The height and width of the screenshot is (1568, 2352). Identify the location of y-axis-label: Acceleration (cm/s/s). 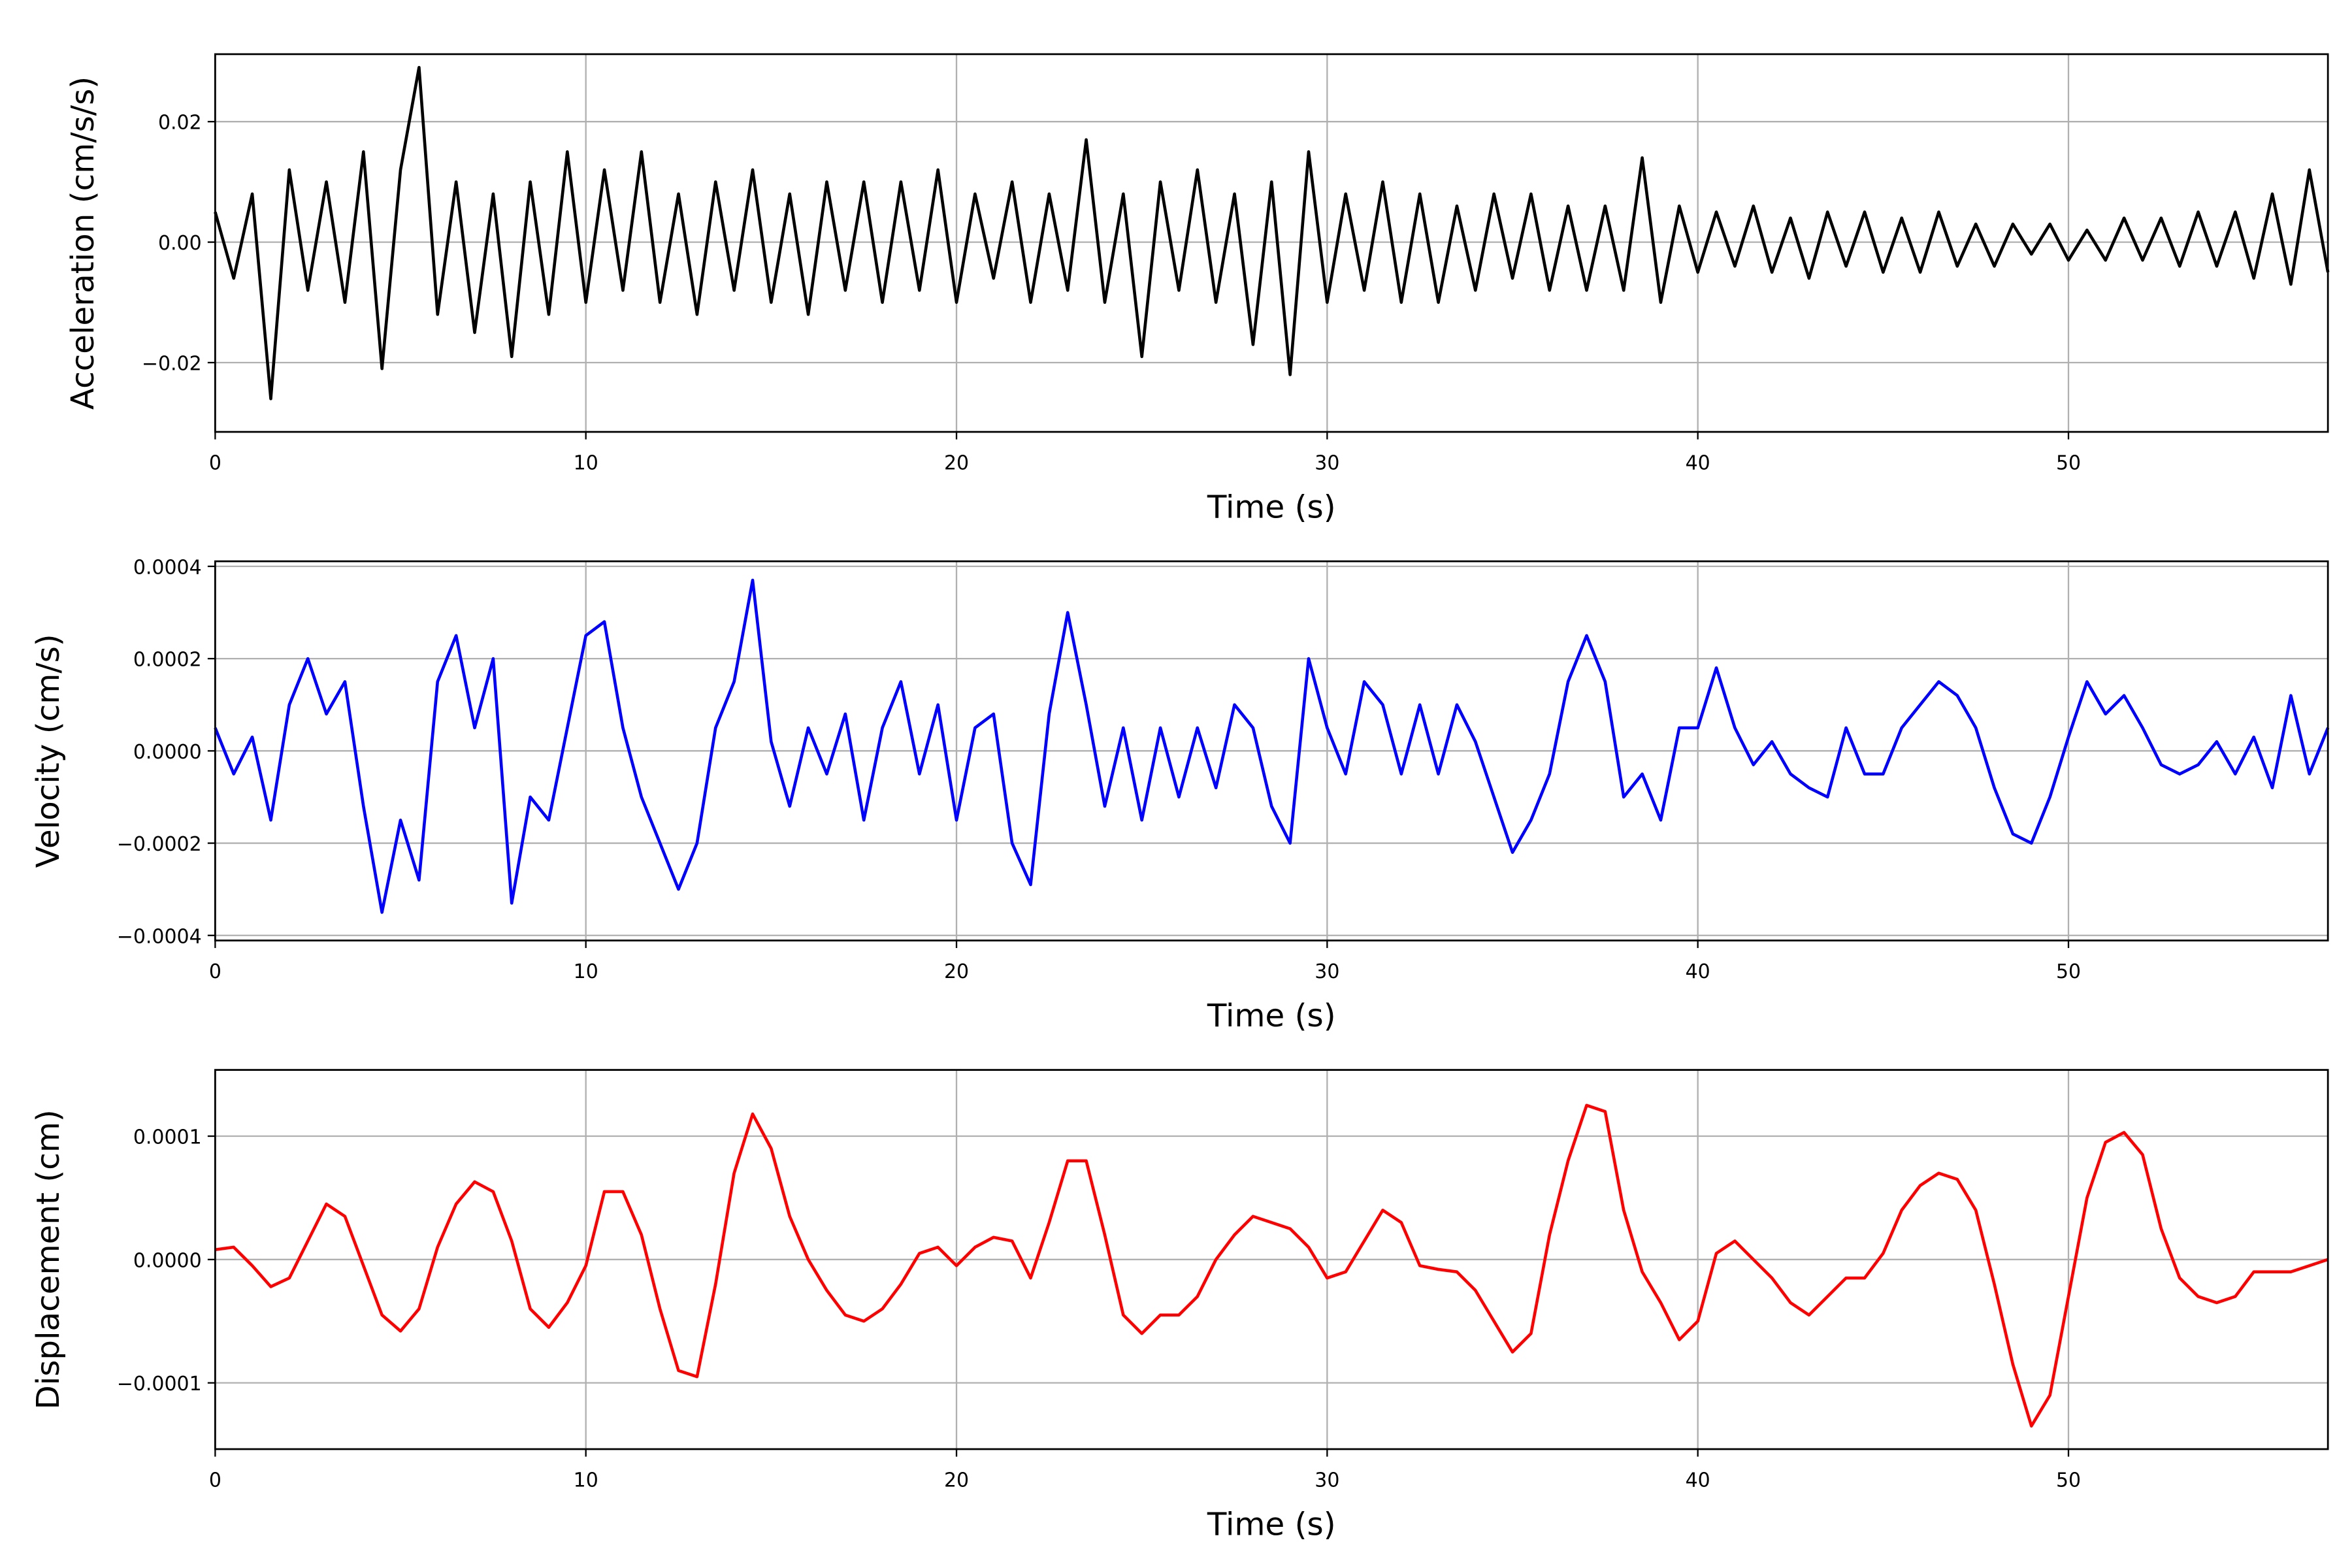
(83, 243).